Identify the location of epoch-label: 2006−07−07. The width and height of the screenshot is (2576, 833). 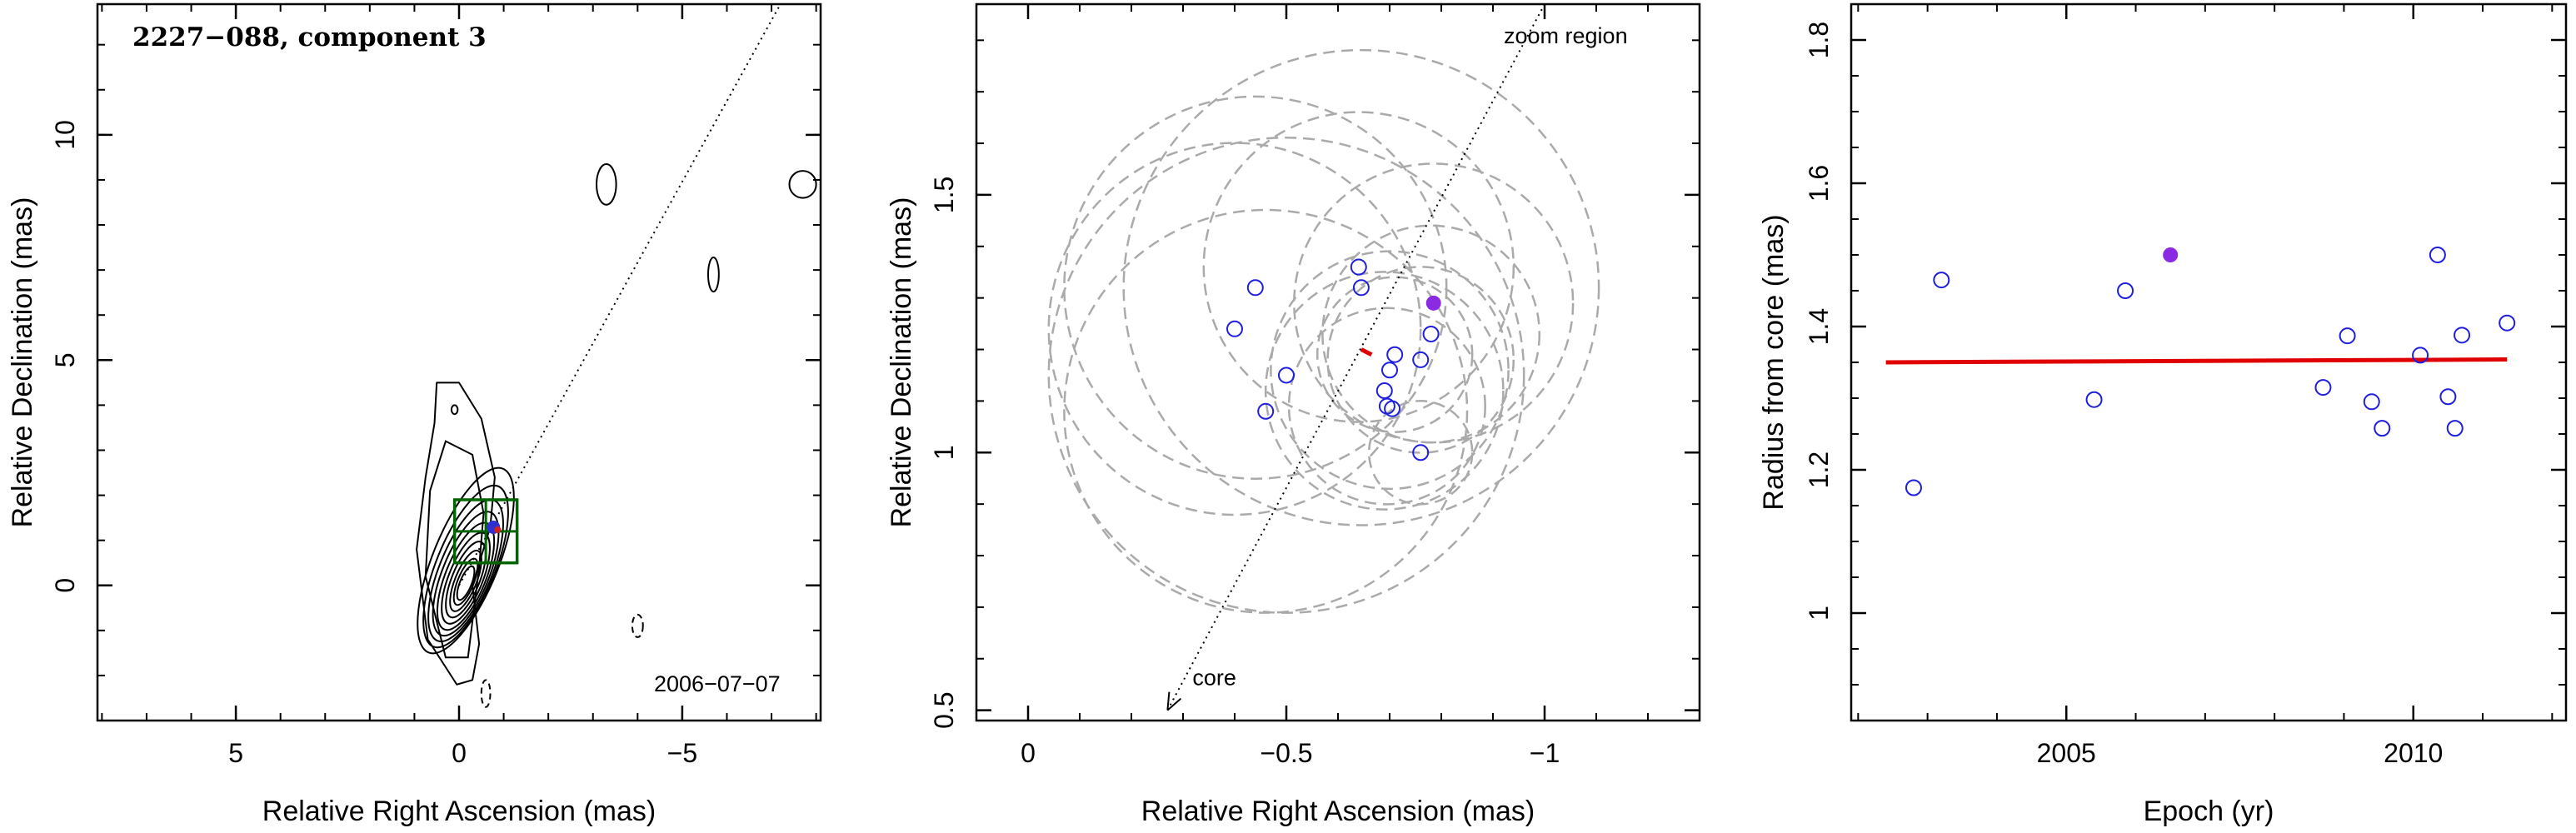
(717, 683).